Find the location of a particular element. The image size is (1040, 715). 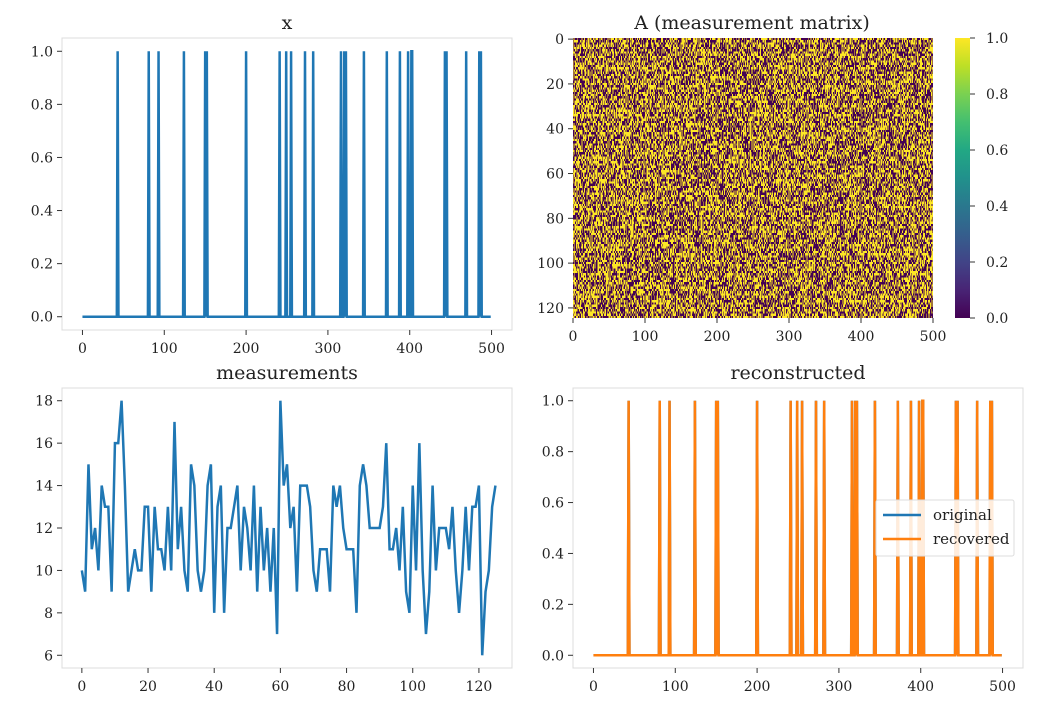

colorbar-tick-label: 0.6 is located at coordinates (997, 151).